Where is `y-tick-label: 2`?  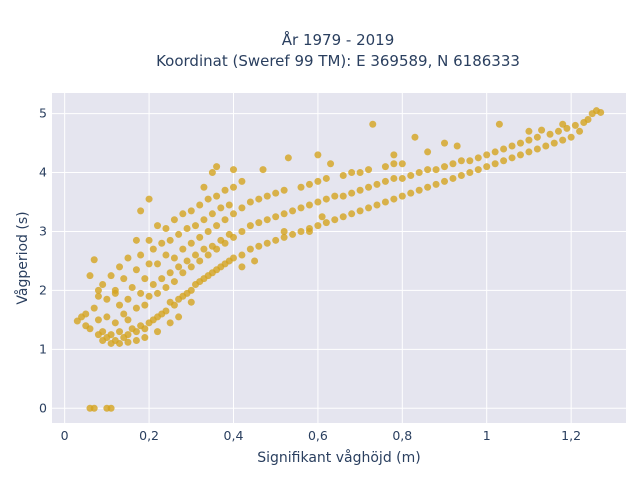
y-tick-label: 2 is located at coordinates (43, 289).